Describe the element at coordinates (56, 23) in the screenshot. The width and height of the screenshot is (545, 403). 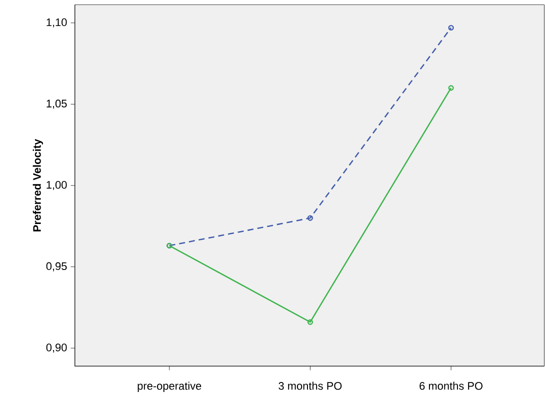
I see `y-tick-label: 1,10` at that location.